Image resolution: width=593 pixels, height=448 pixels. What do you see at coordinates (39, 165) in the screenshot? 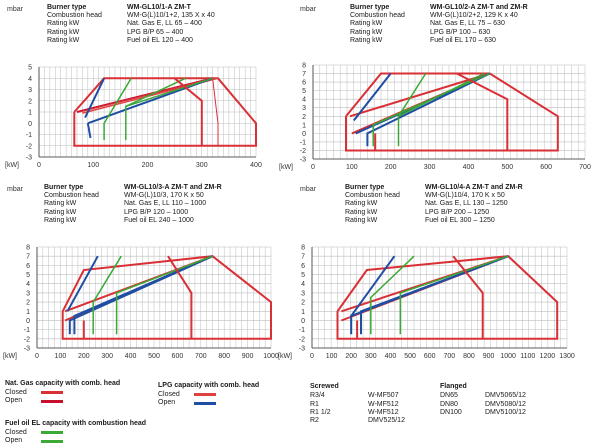
I see `x-tick-label: 0` at bounding box center [39, 165].